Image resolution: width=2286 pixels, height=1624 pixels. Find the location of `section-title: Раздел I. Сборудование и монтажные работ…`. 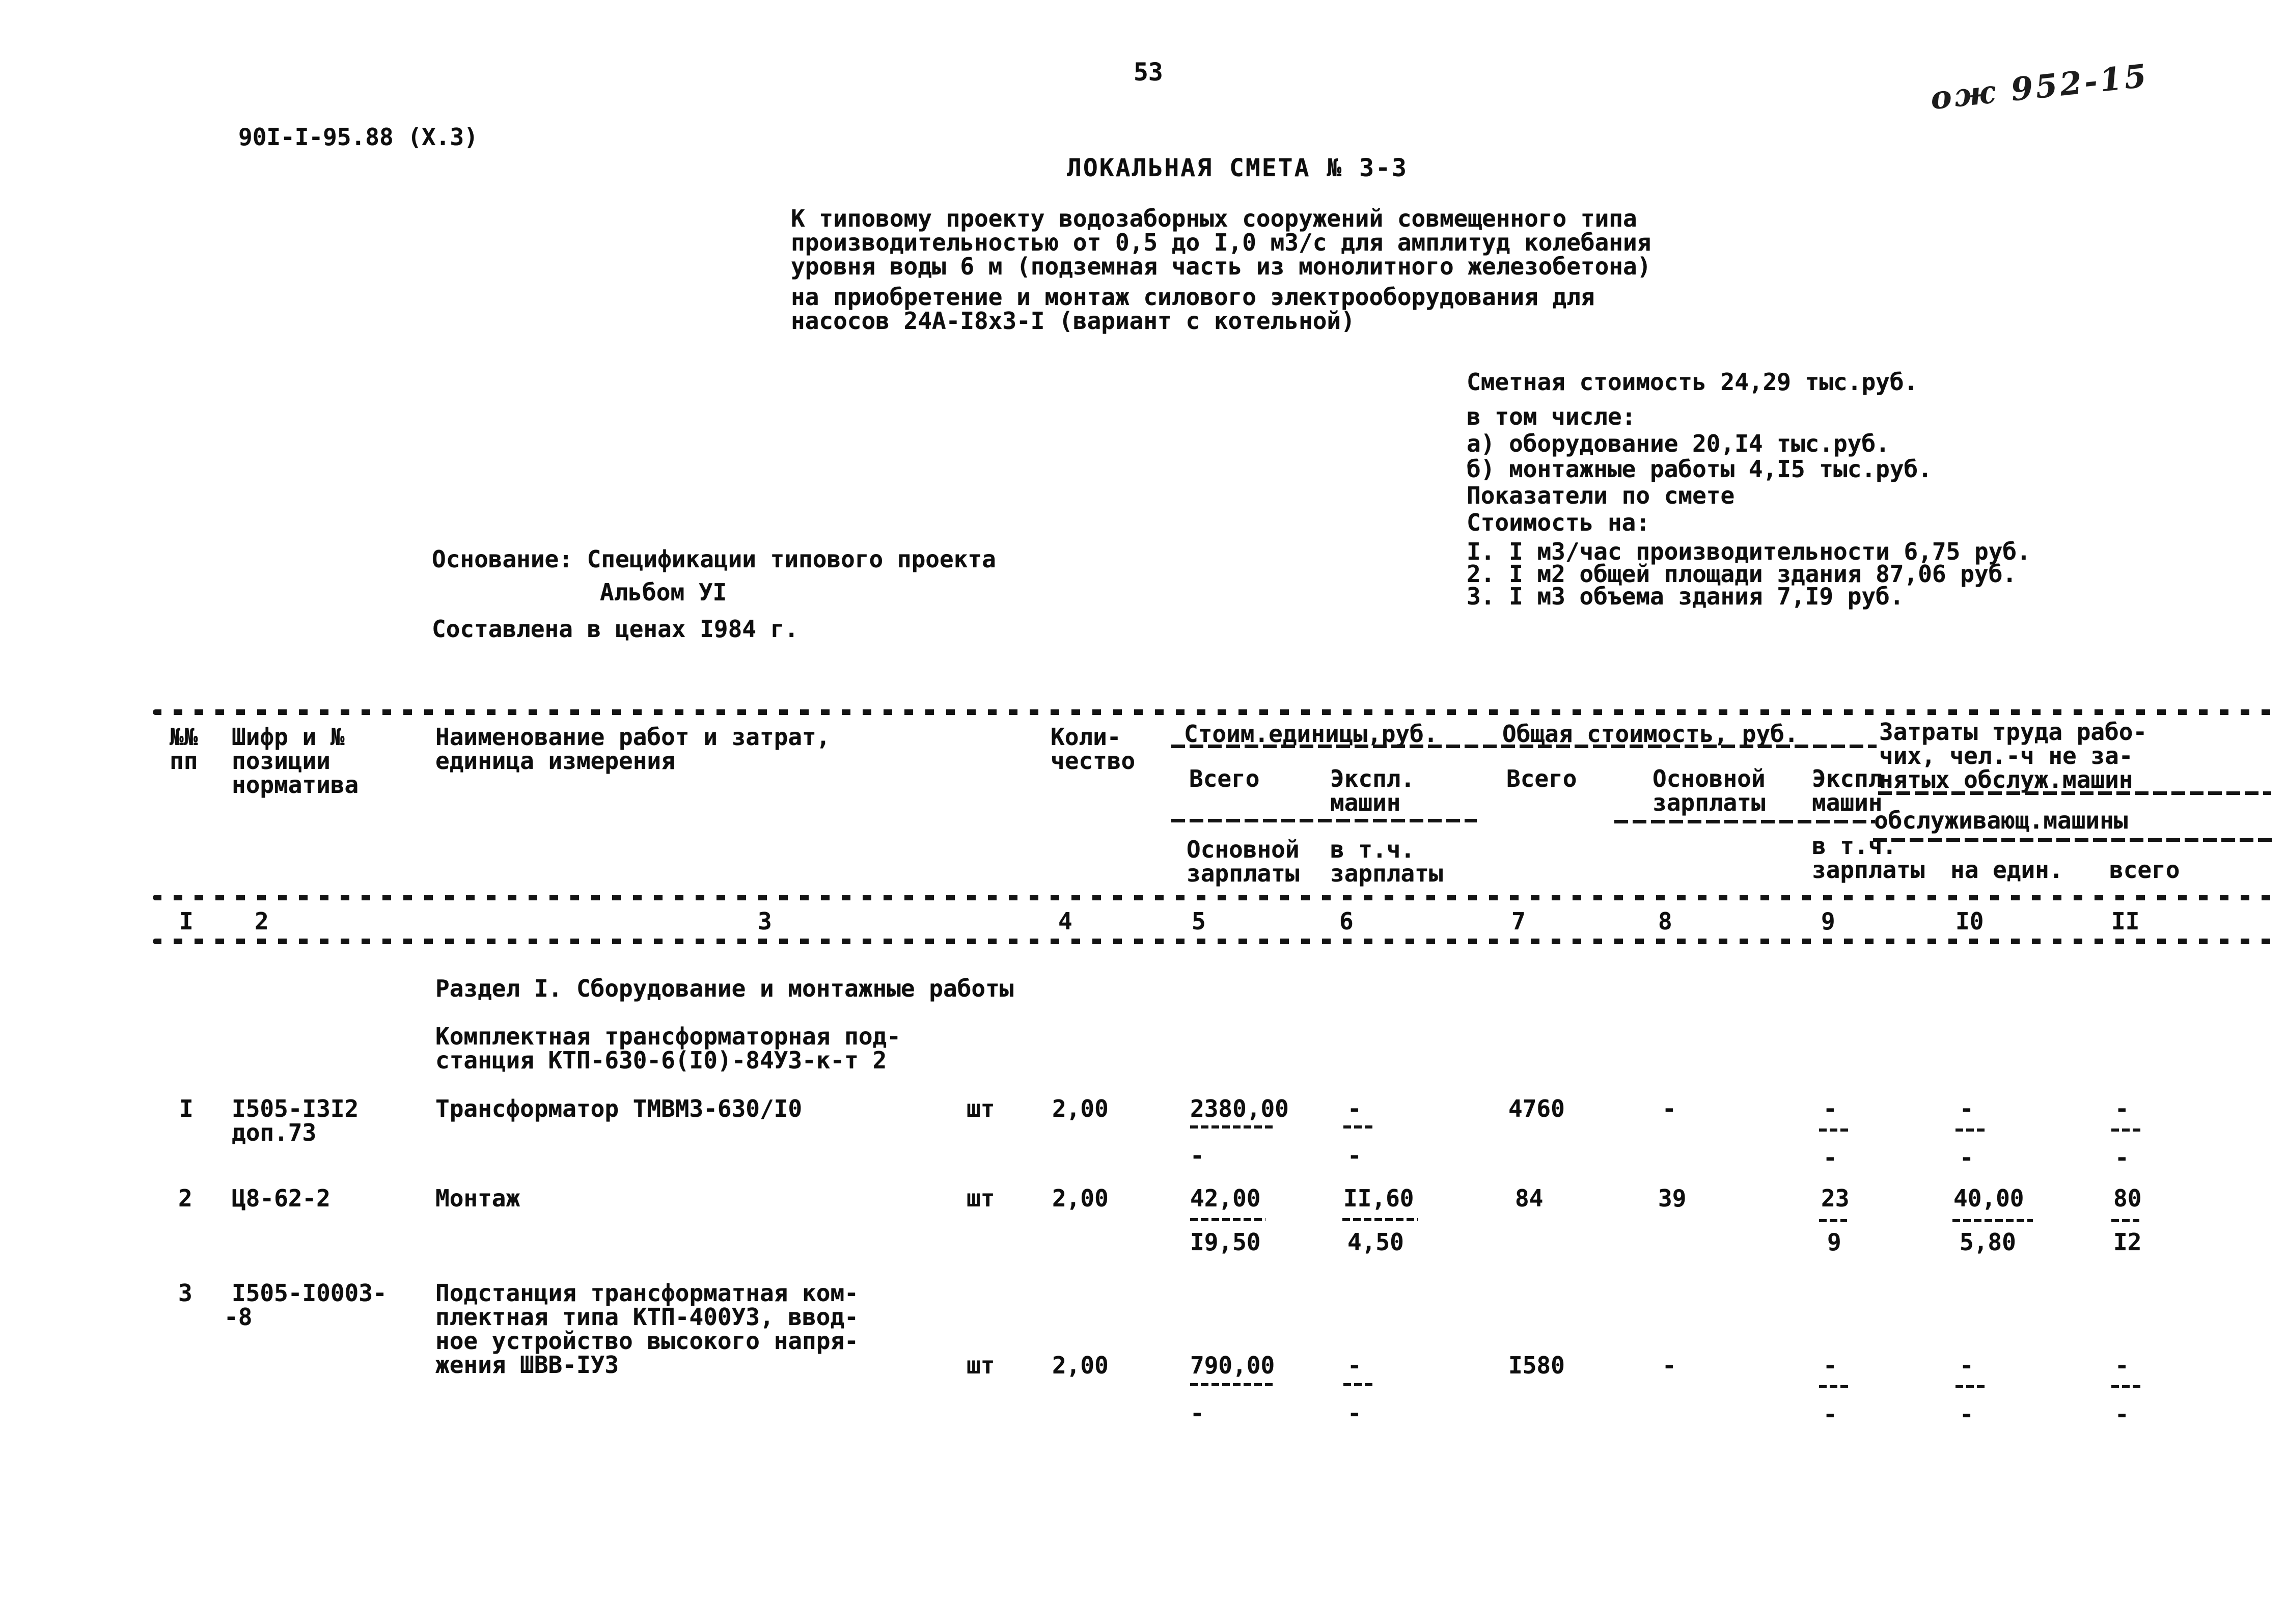

section-title: Раздел I. Сборудование и монтажные работ… is located at coordinates (725, 988).